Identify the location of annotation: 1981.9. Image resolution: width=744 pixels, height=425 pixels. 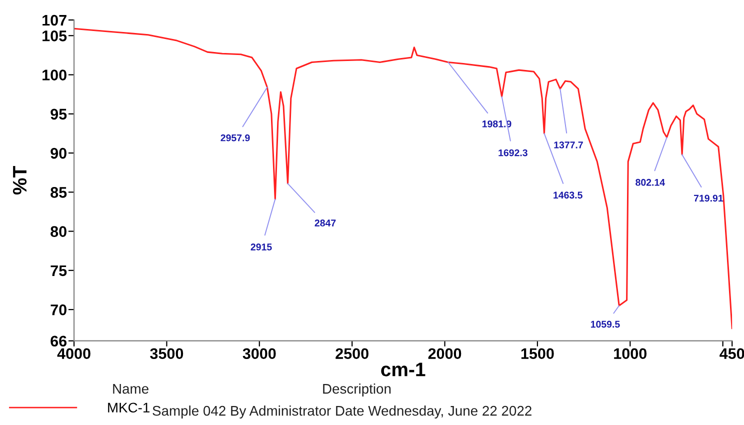
(497, 124).